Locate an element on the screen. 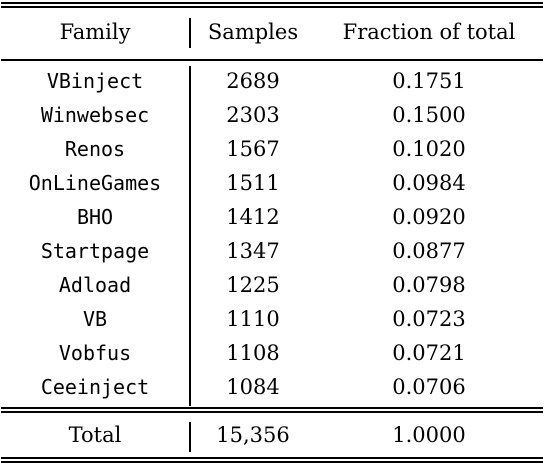  row-fraction: 0.0721 is located at coordinates (429, 353).